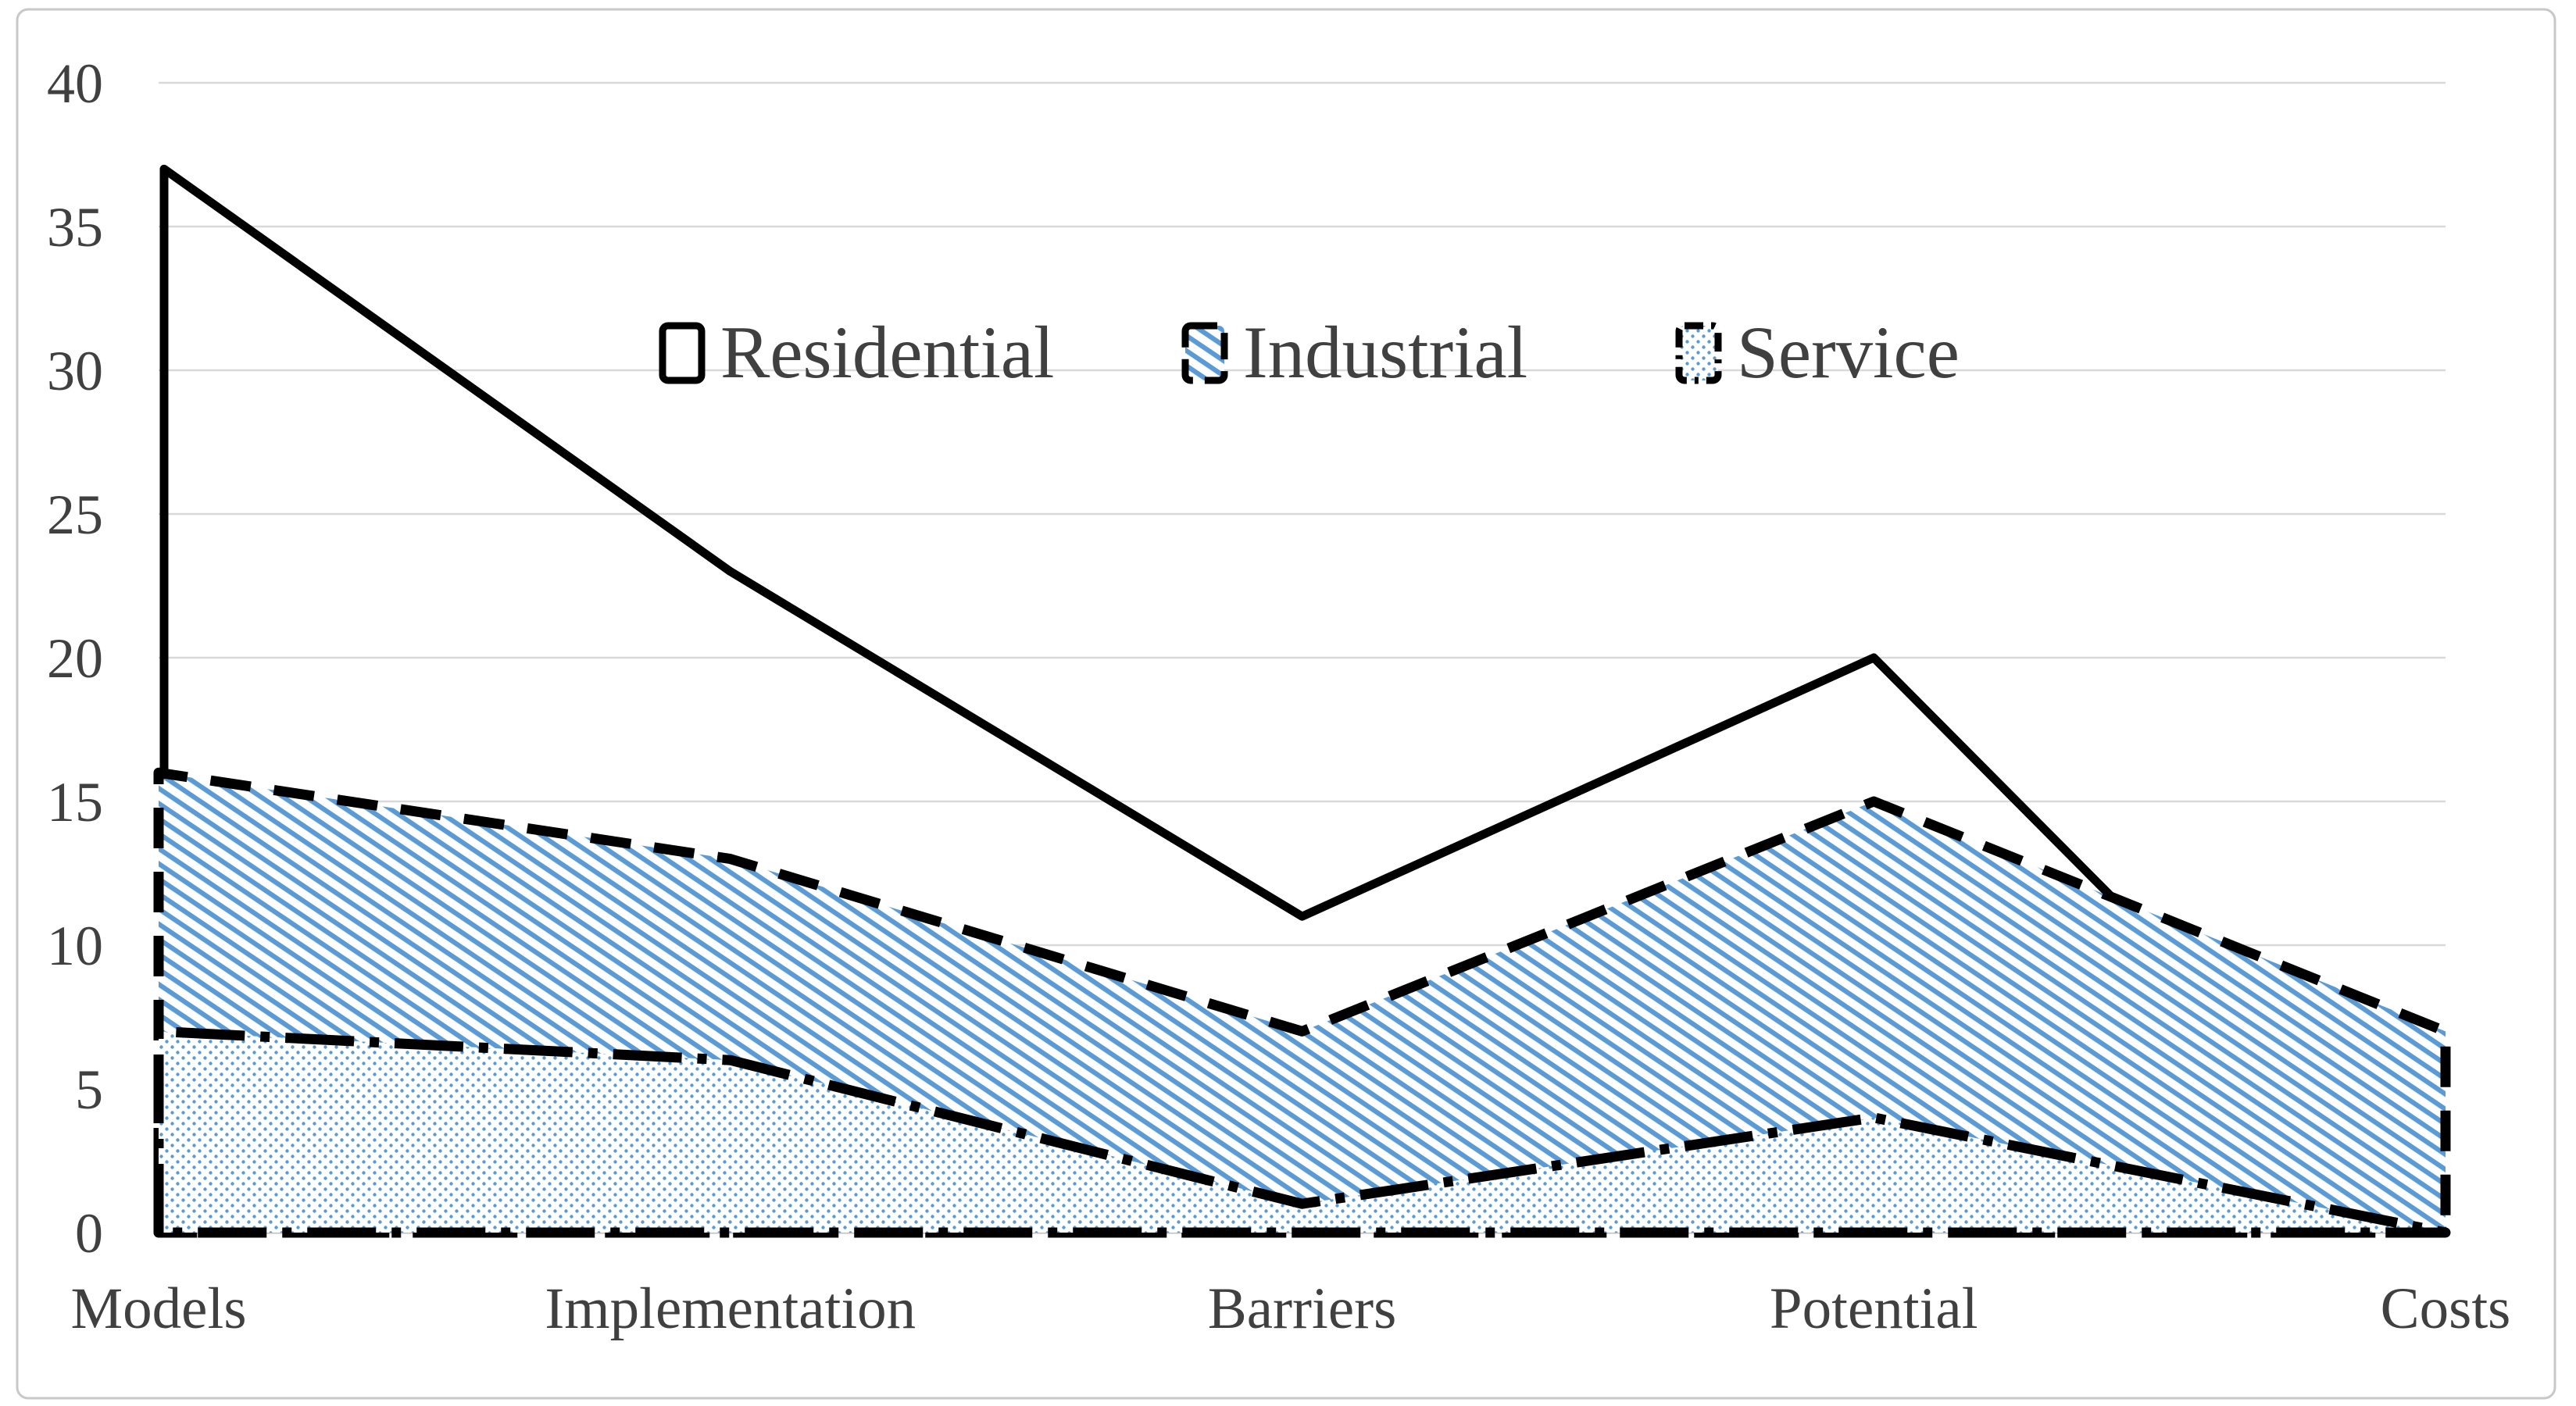 Image resolution: width=2576 pixels, height=1406 pixels. I want to click on legend-item-residential: Residential, so click(856, 352).